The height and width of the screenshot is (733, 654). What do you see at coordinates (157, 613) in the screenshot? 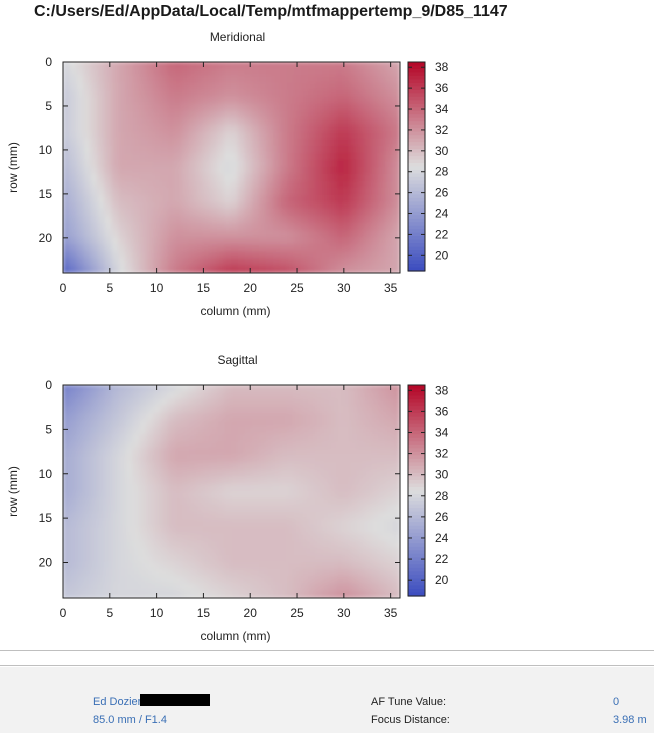
I see `x-tick-label: 10` at bounding box center [157, 613].